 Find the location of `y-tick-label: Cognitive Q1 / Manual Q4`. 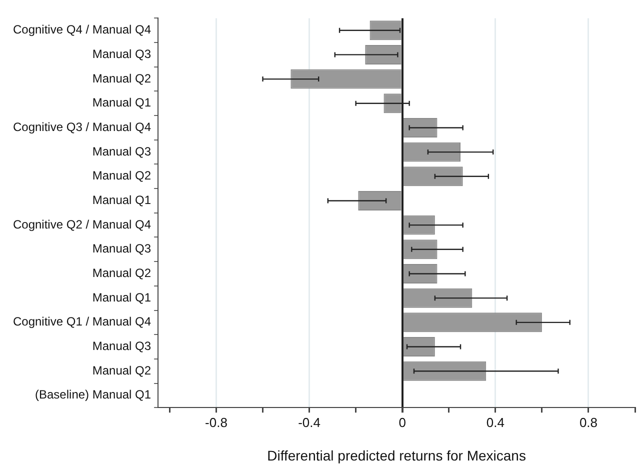

y-tick-label: Cognitive Q1 / Manual Q4 is located at coordinates (82, 321).